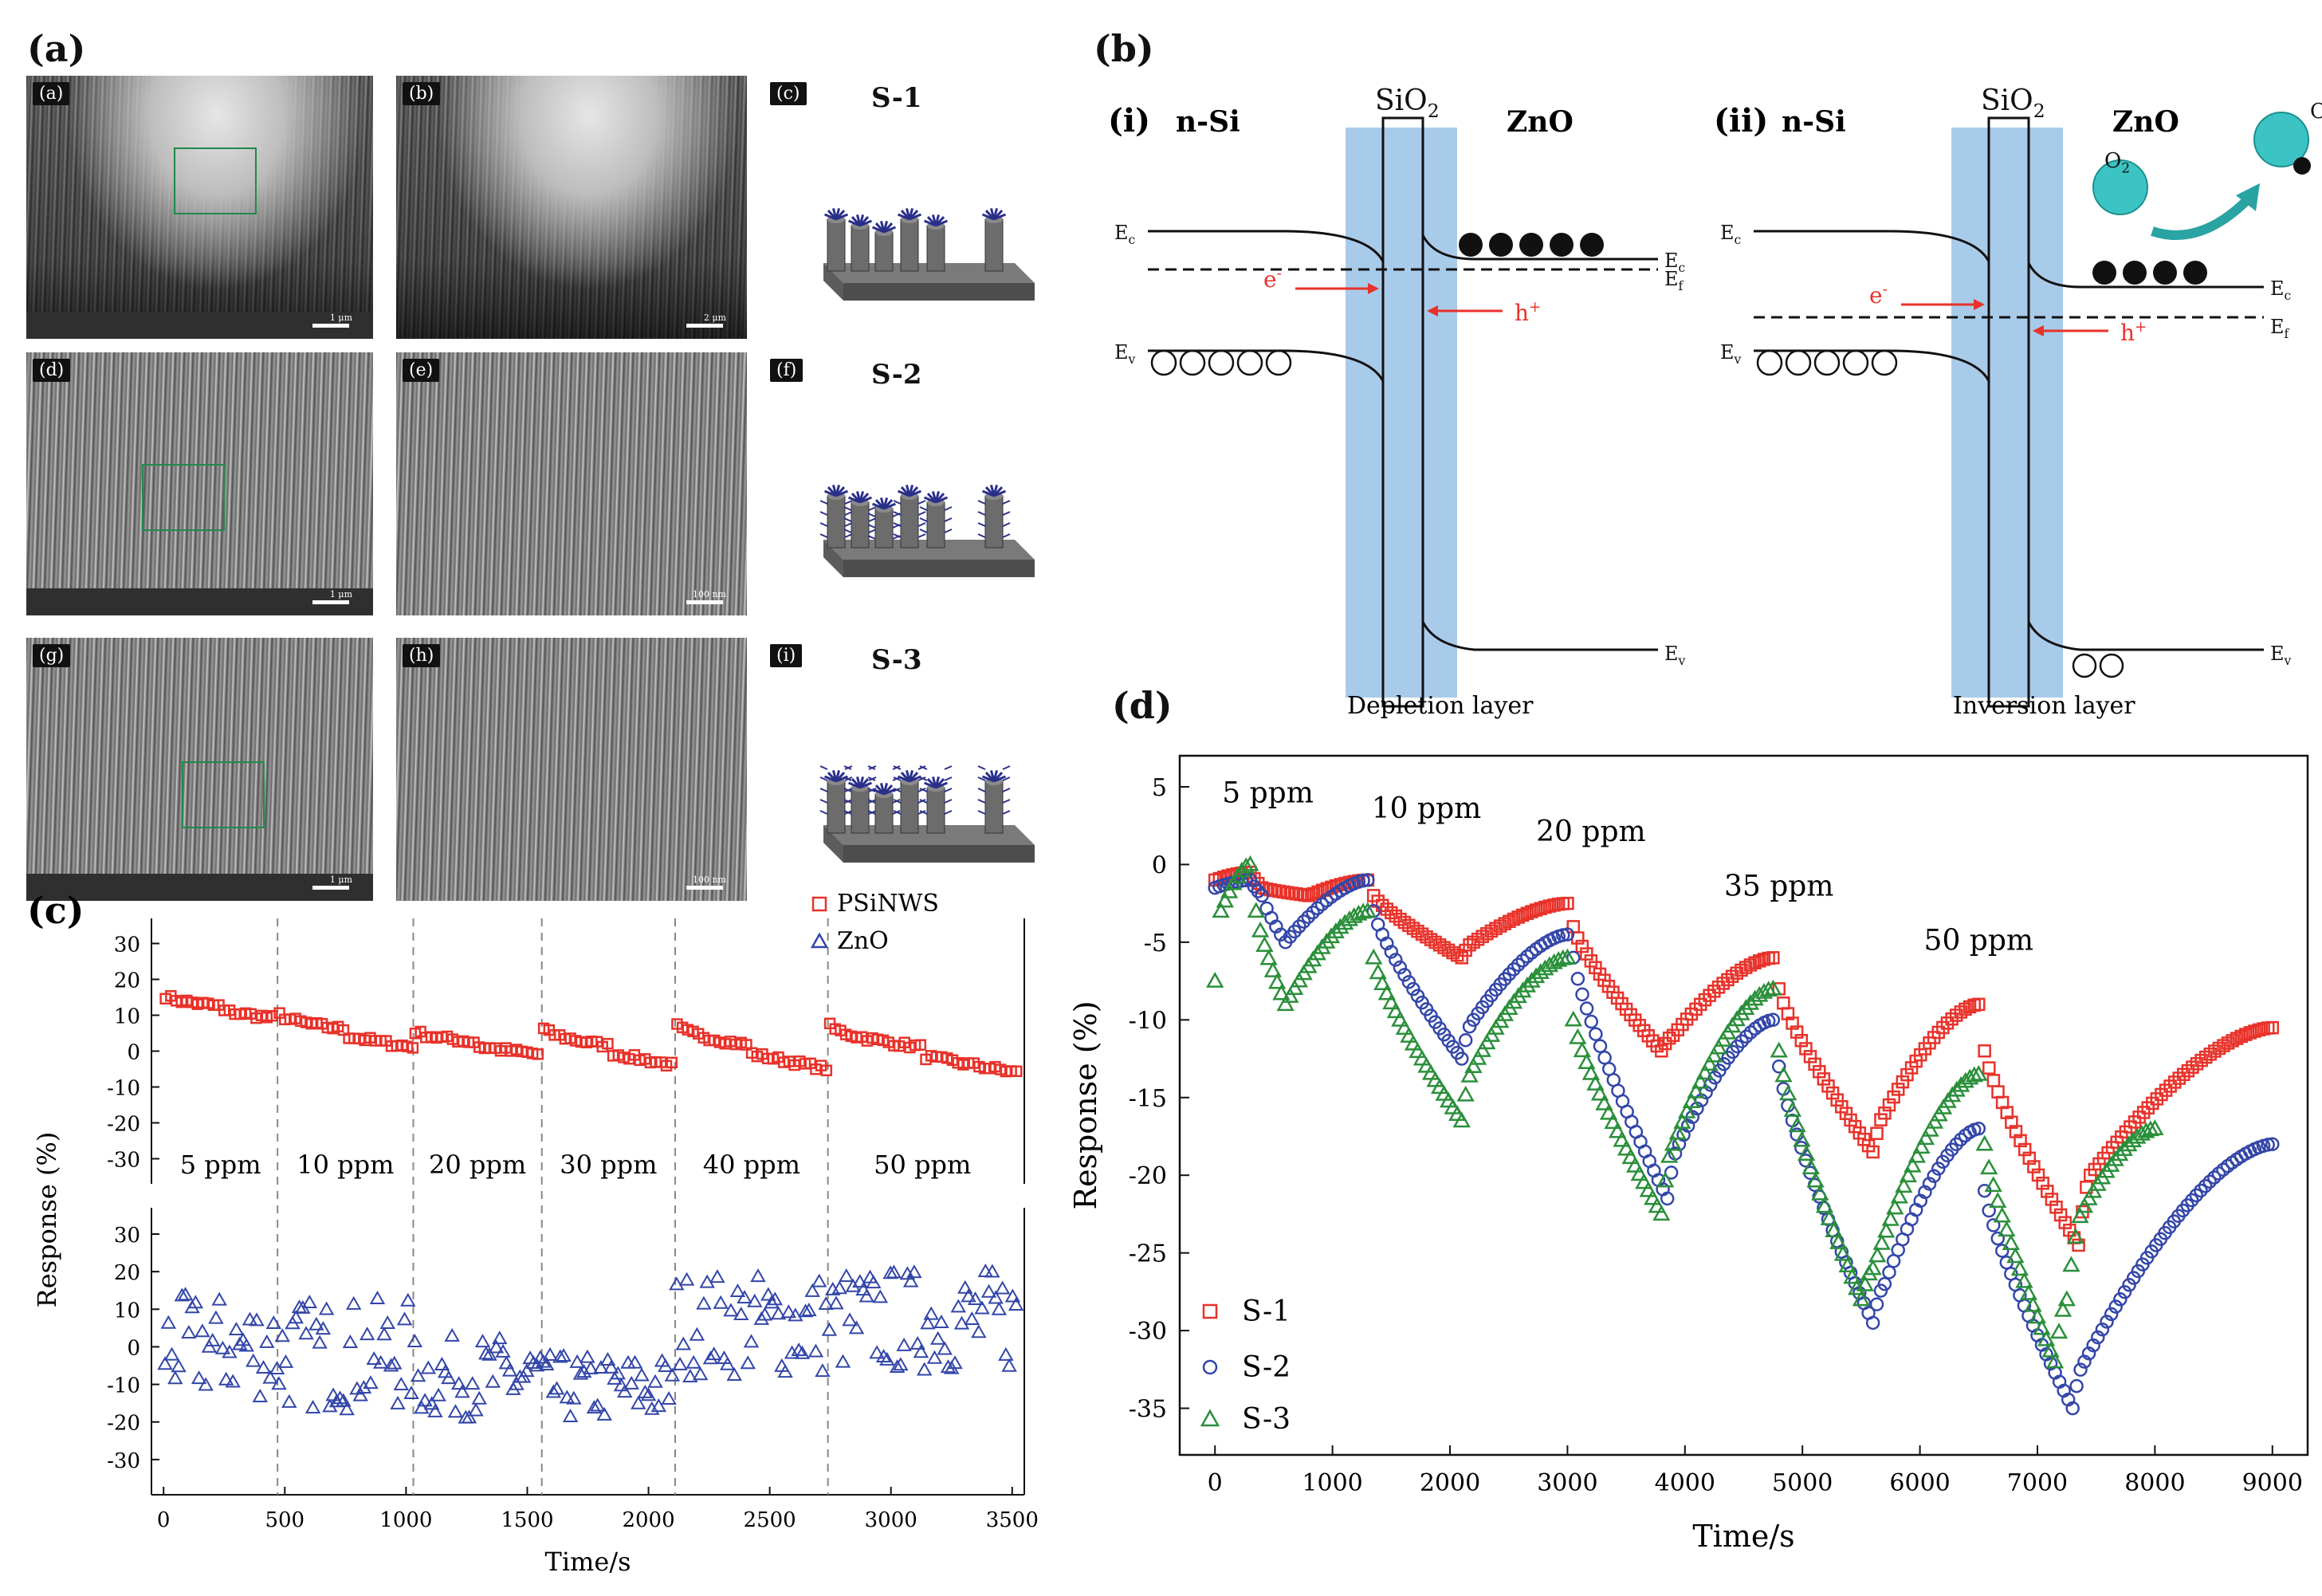 Image resolution: width=2322 pixels, height=1596 pixels. I want to click on nanowire-schematic: (f), so click(904, 483).